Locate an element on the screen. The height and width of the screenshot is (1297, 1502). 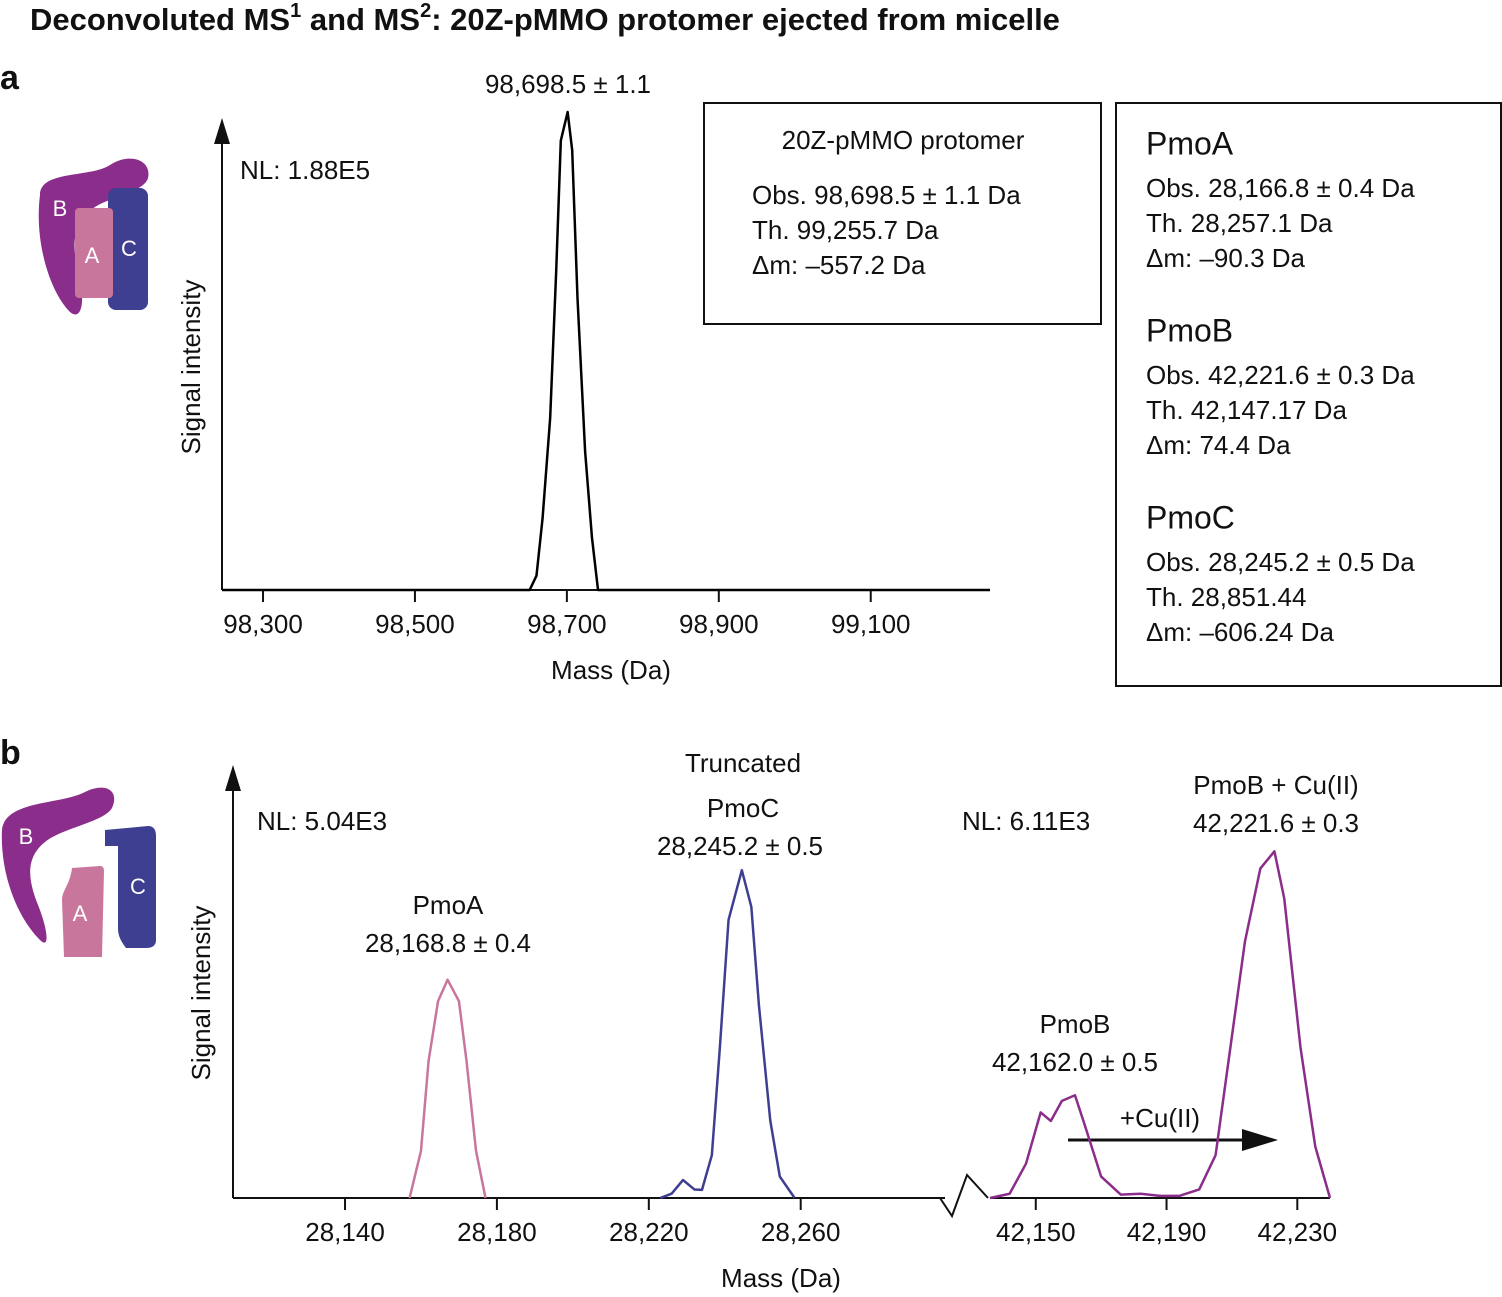
annotation: NL: 5.04E3 is located at coordinates (322, 821).